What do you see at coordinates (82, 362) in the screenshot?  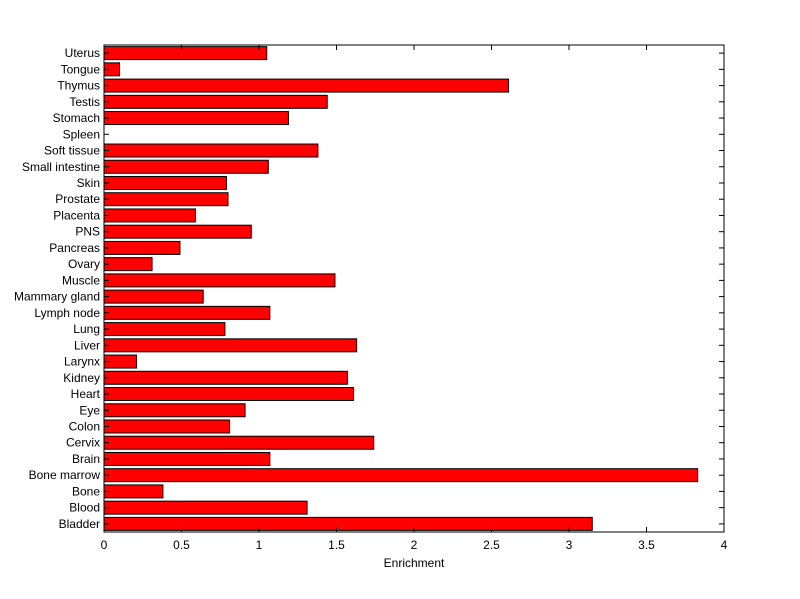 I see `y-tick-label: Larynx` at bounding box center [82, 362].